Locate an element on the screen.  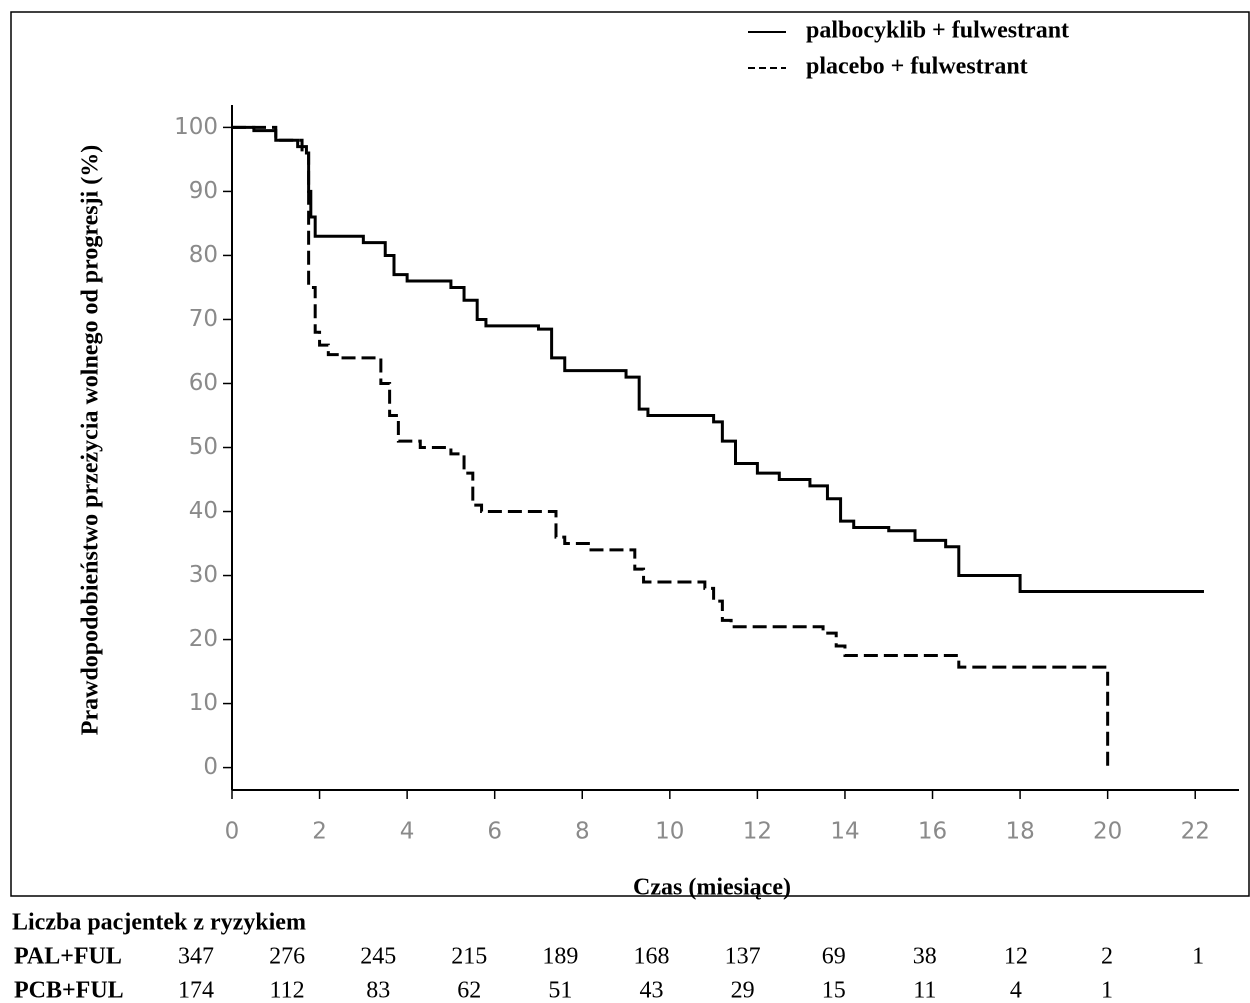
x-tick-label: 10 is located at coordinates (669, 832).